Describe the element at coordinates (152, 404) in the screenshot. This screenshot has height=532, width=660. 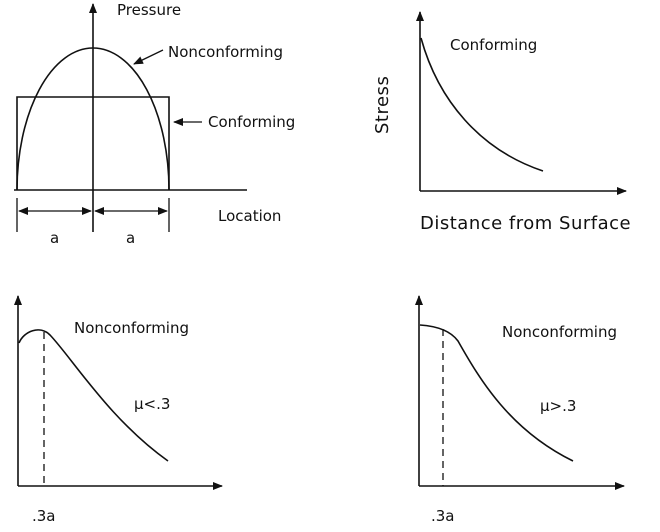
I see `low-friction-mu-label: μ<.3` at that location.